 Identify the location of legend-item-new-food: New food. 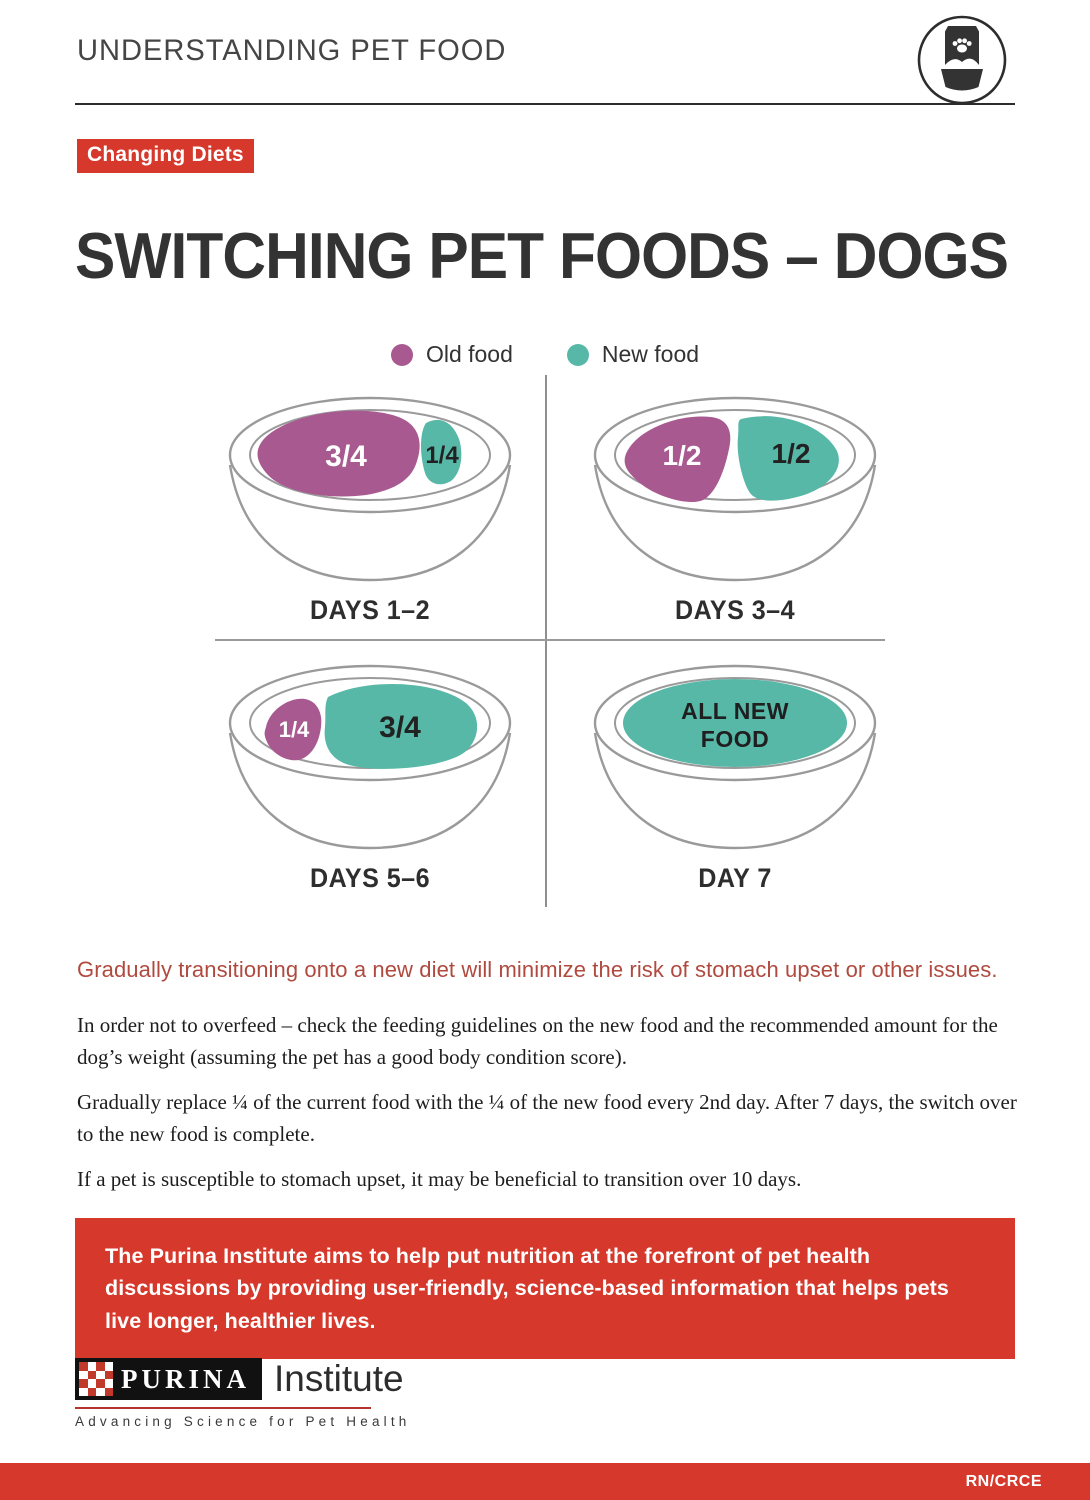
(633, 354).